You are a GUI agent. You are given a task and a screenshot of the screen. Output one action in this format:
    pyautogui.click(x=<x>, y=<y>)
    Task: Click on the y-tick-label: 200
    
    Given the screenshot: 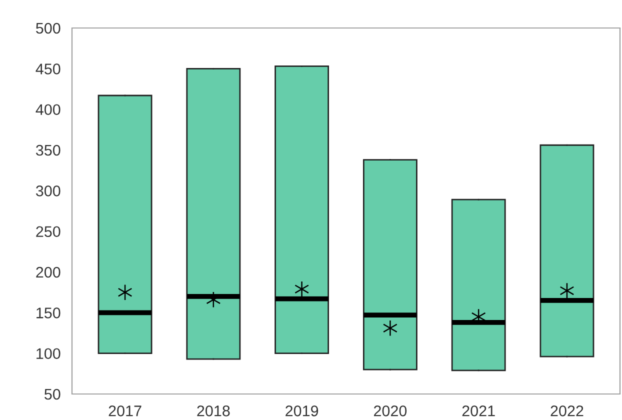 What is the action you would take?
    pyautogui.click(x=48, y=272)
    